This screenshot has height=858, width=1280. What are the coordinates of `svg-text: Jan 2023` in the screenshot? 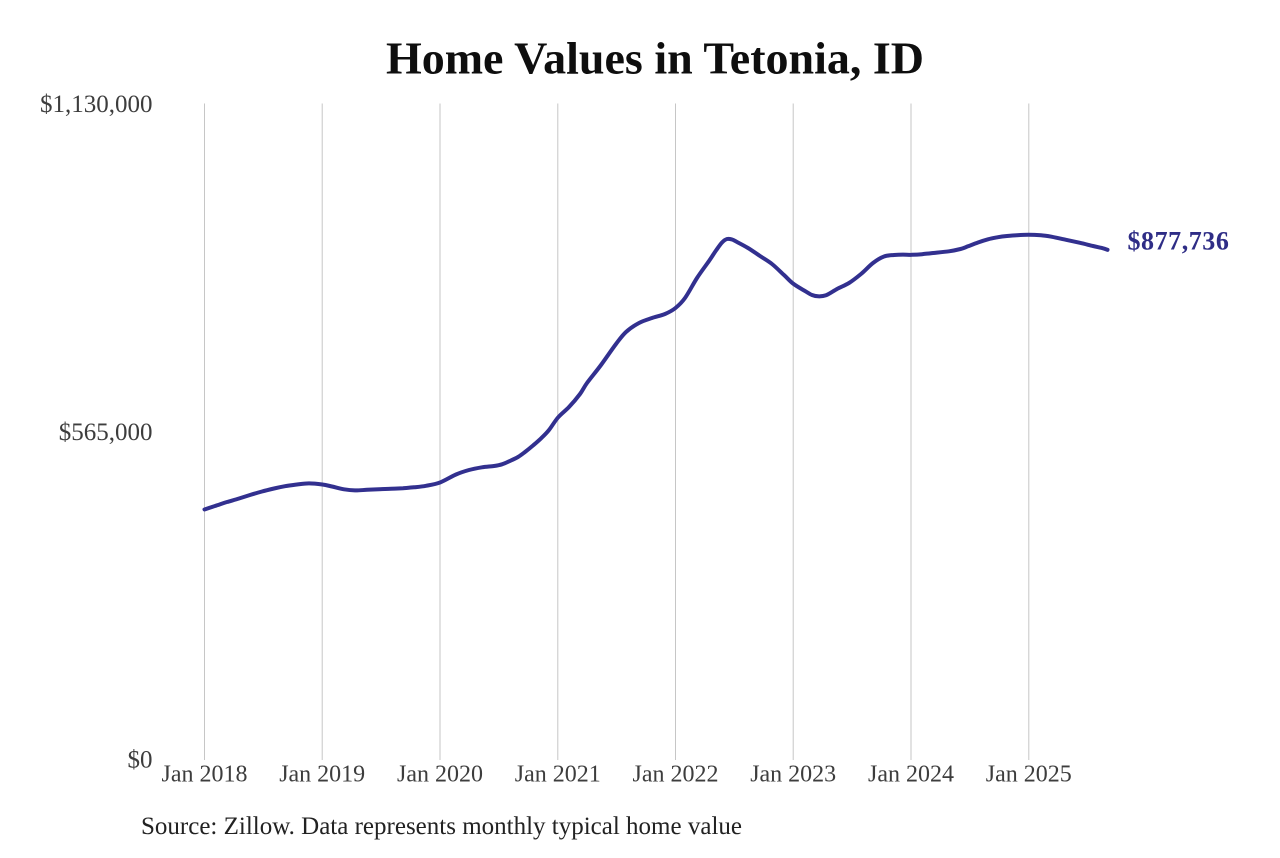 It's located at (793, 775).